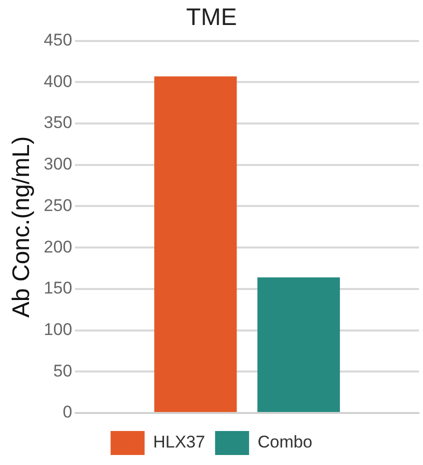  Describe the element at coordinates (179, 442) in the screenshot. I see `legend-label: HLX37` at that location.